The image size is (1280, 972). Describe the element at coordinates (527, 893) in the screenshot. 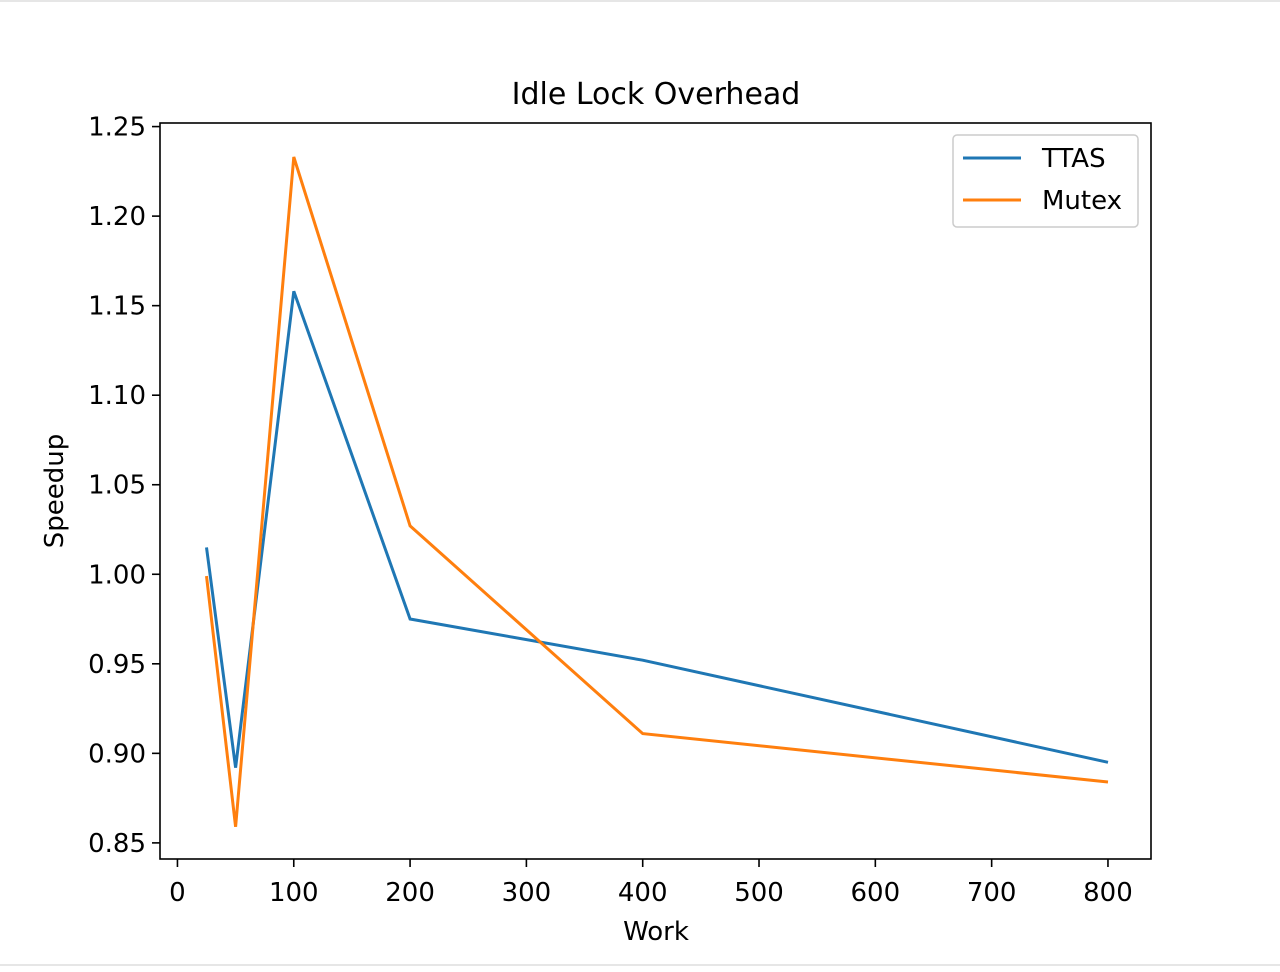

I see `x-tick-label: 300` at that location.